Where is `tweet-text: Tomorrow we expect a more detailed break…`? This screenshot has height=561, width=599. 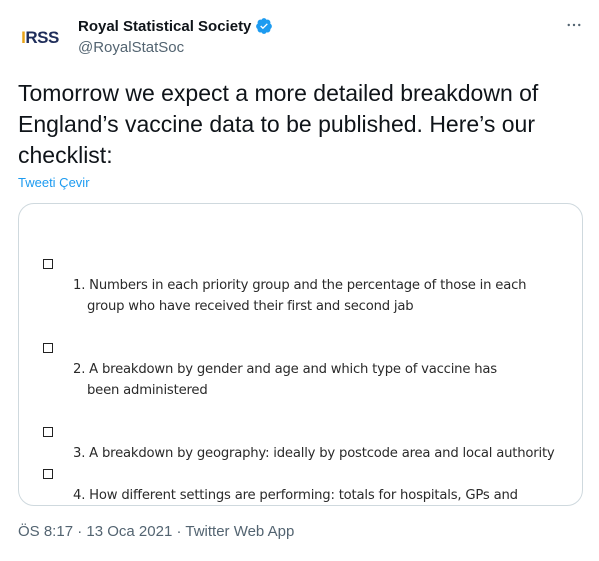
tweet-text: Tomorrow we expect a more detailed break… is located at coordinates (278, 124).